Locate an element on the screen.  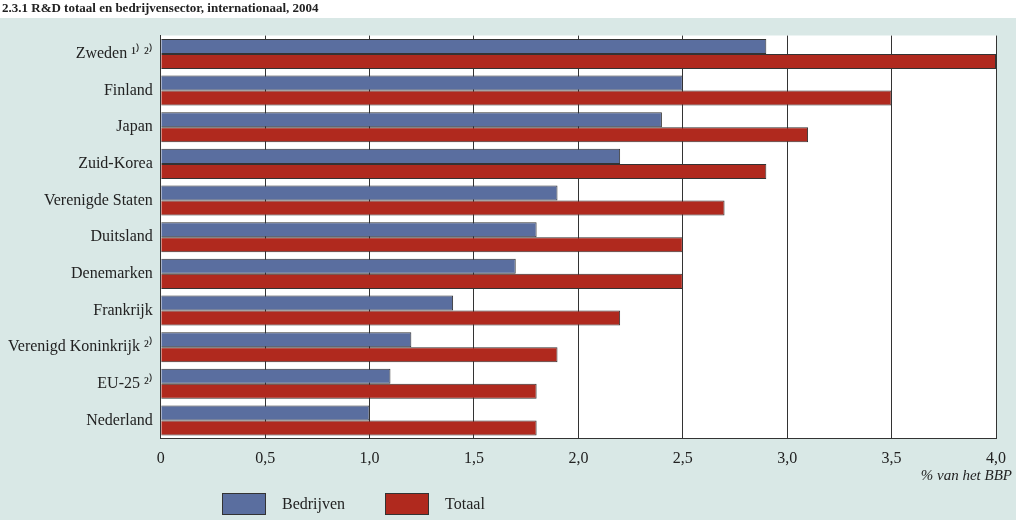
y-tick-label: Denemarken is located at coordinates (112, 273).